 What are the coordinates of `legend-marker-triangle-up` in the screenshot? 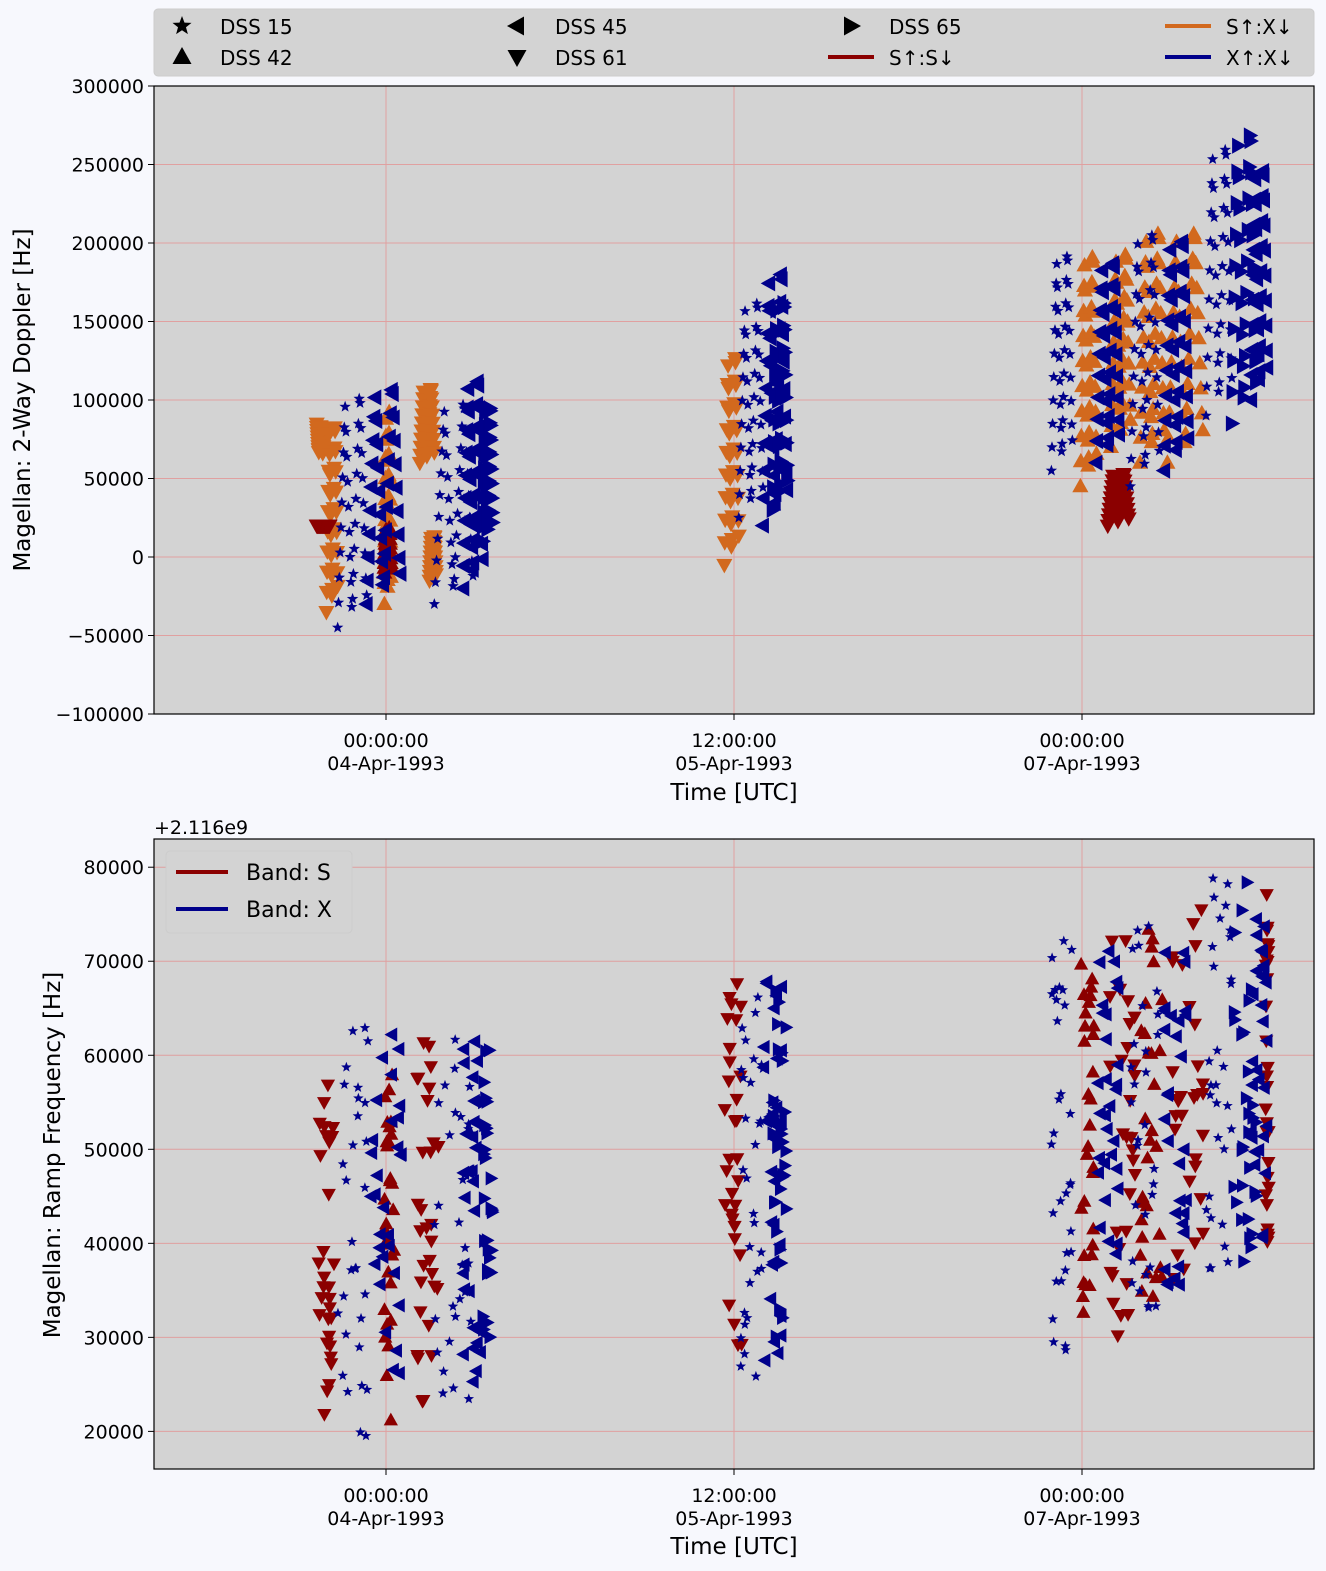 It's located at (182, 55).